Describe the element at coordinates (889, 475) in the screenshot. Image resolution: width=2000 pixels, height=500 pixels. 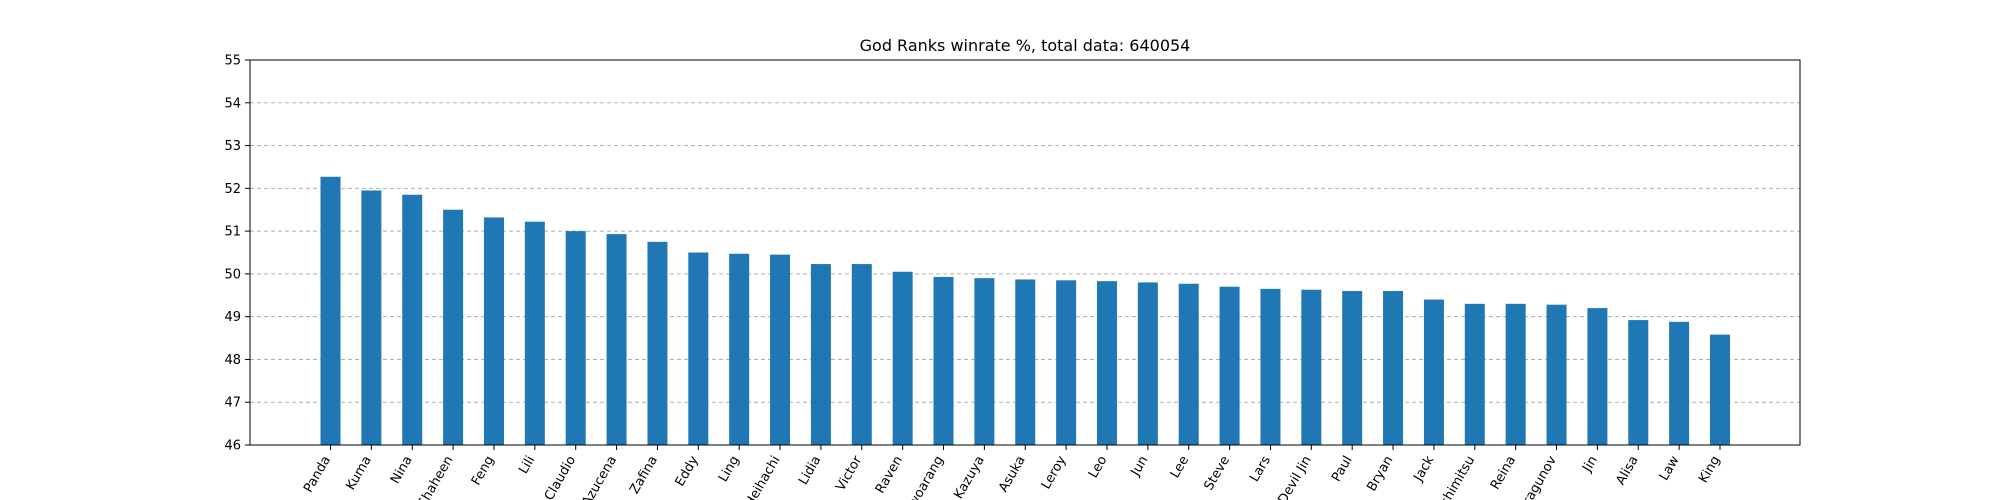
I see `x-tick-label: Raven` at that location.